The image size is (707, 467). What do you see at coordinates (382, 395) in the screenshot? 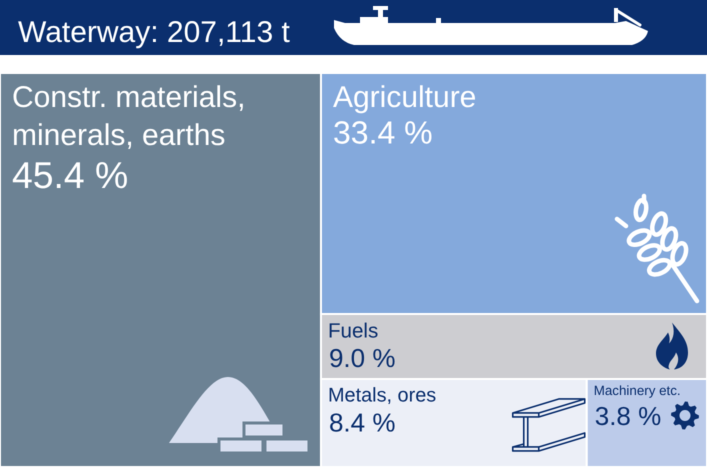
I see `category-label: Metals, ores` at bounding box center [382, 395].